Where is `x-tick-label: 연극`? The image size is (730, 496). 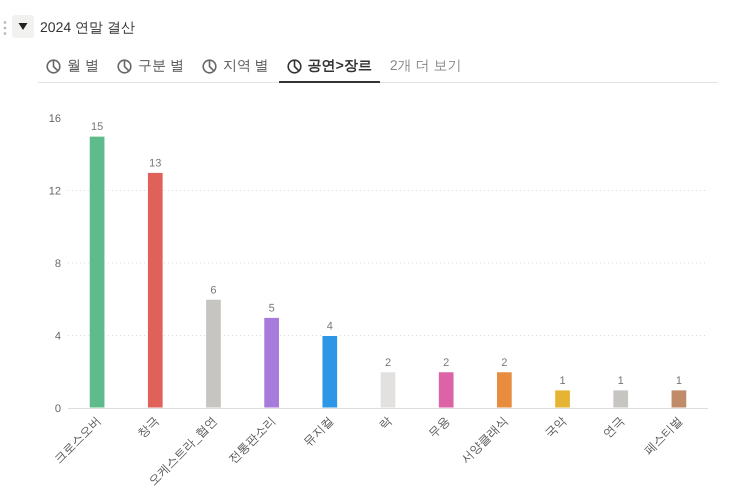
x-tick-label: 연극 is located at coordinates (614, 427).